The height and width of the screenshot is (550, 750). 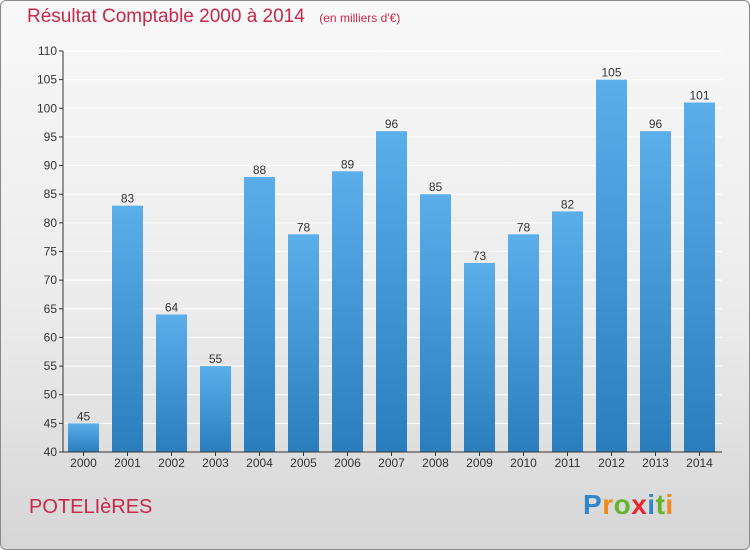 I want to click on bar-2007, so click(x=391, y=291).